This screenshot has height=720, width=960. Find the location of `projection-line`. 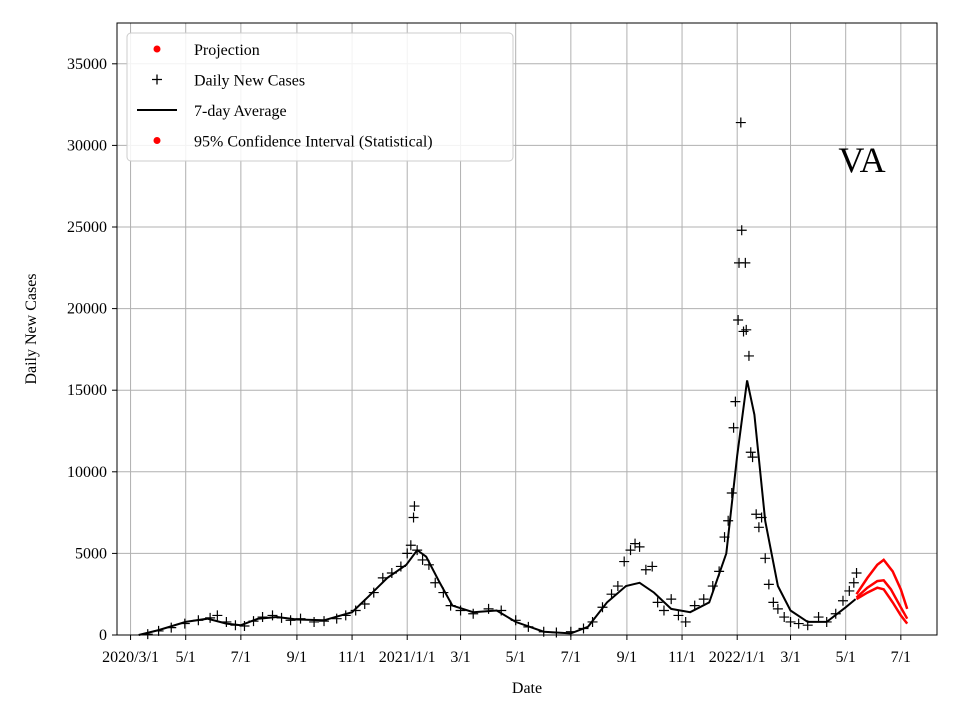

projection-line is located at coordinates (882, 599).